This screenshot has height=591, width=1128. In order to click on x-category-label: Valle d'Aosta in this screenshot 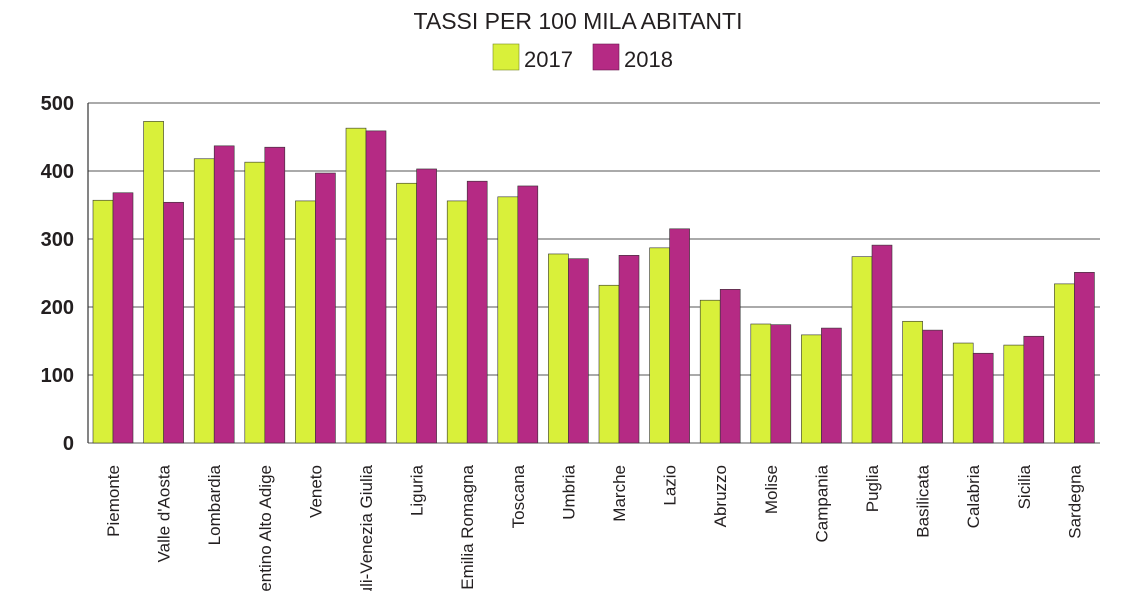, I will do `click(164, 513)`.